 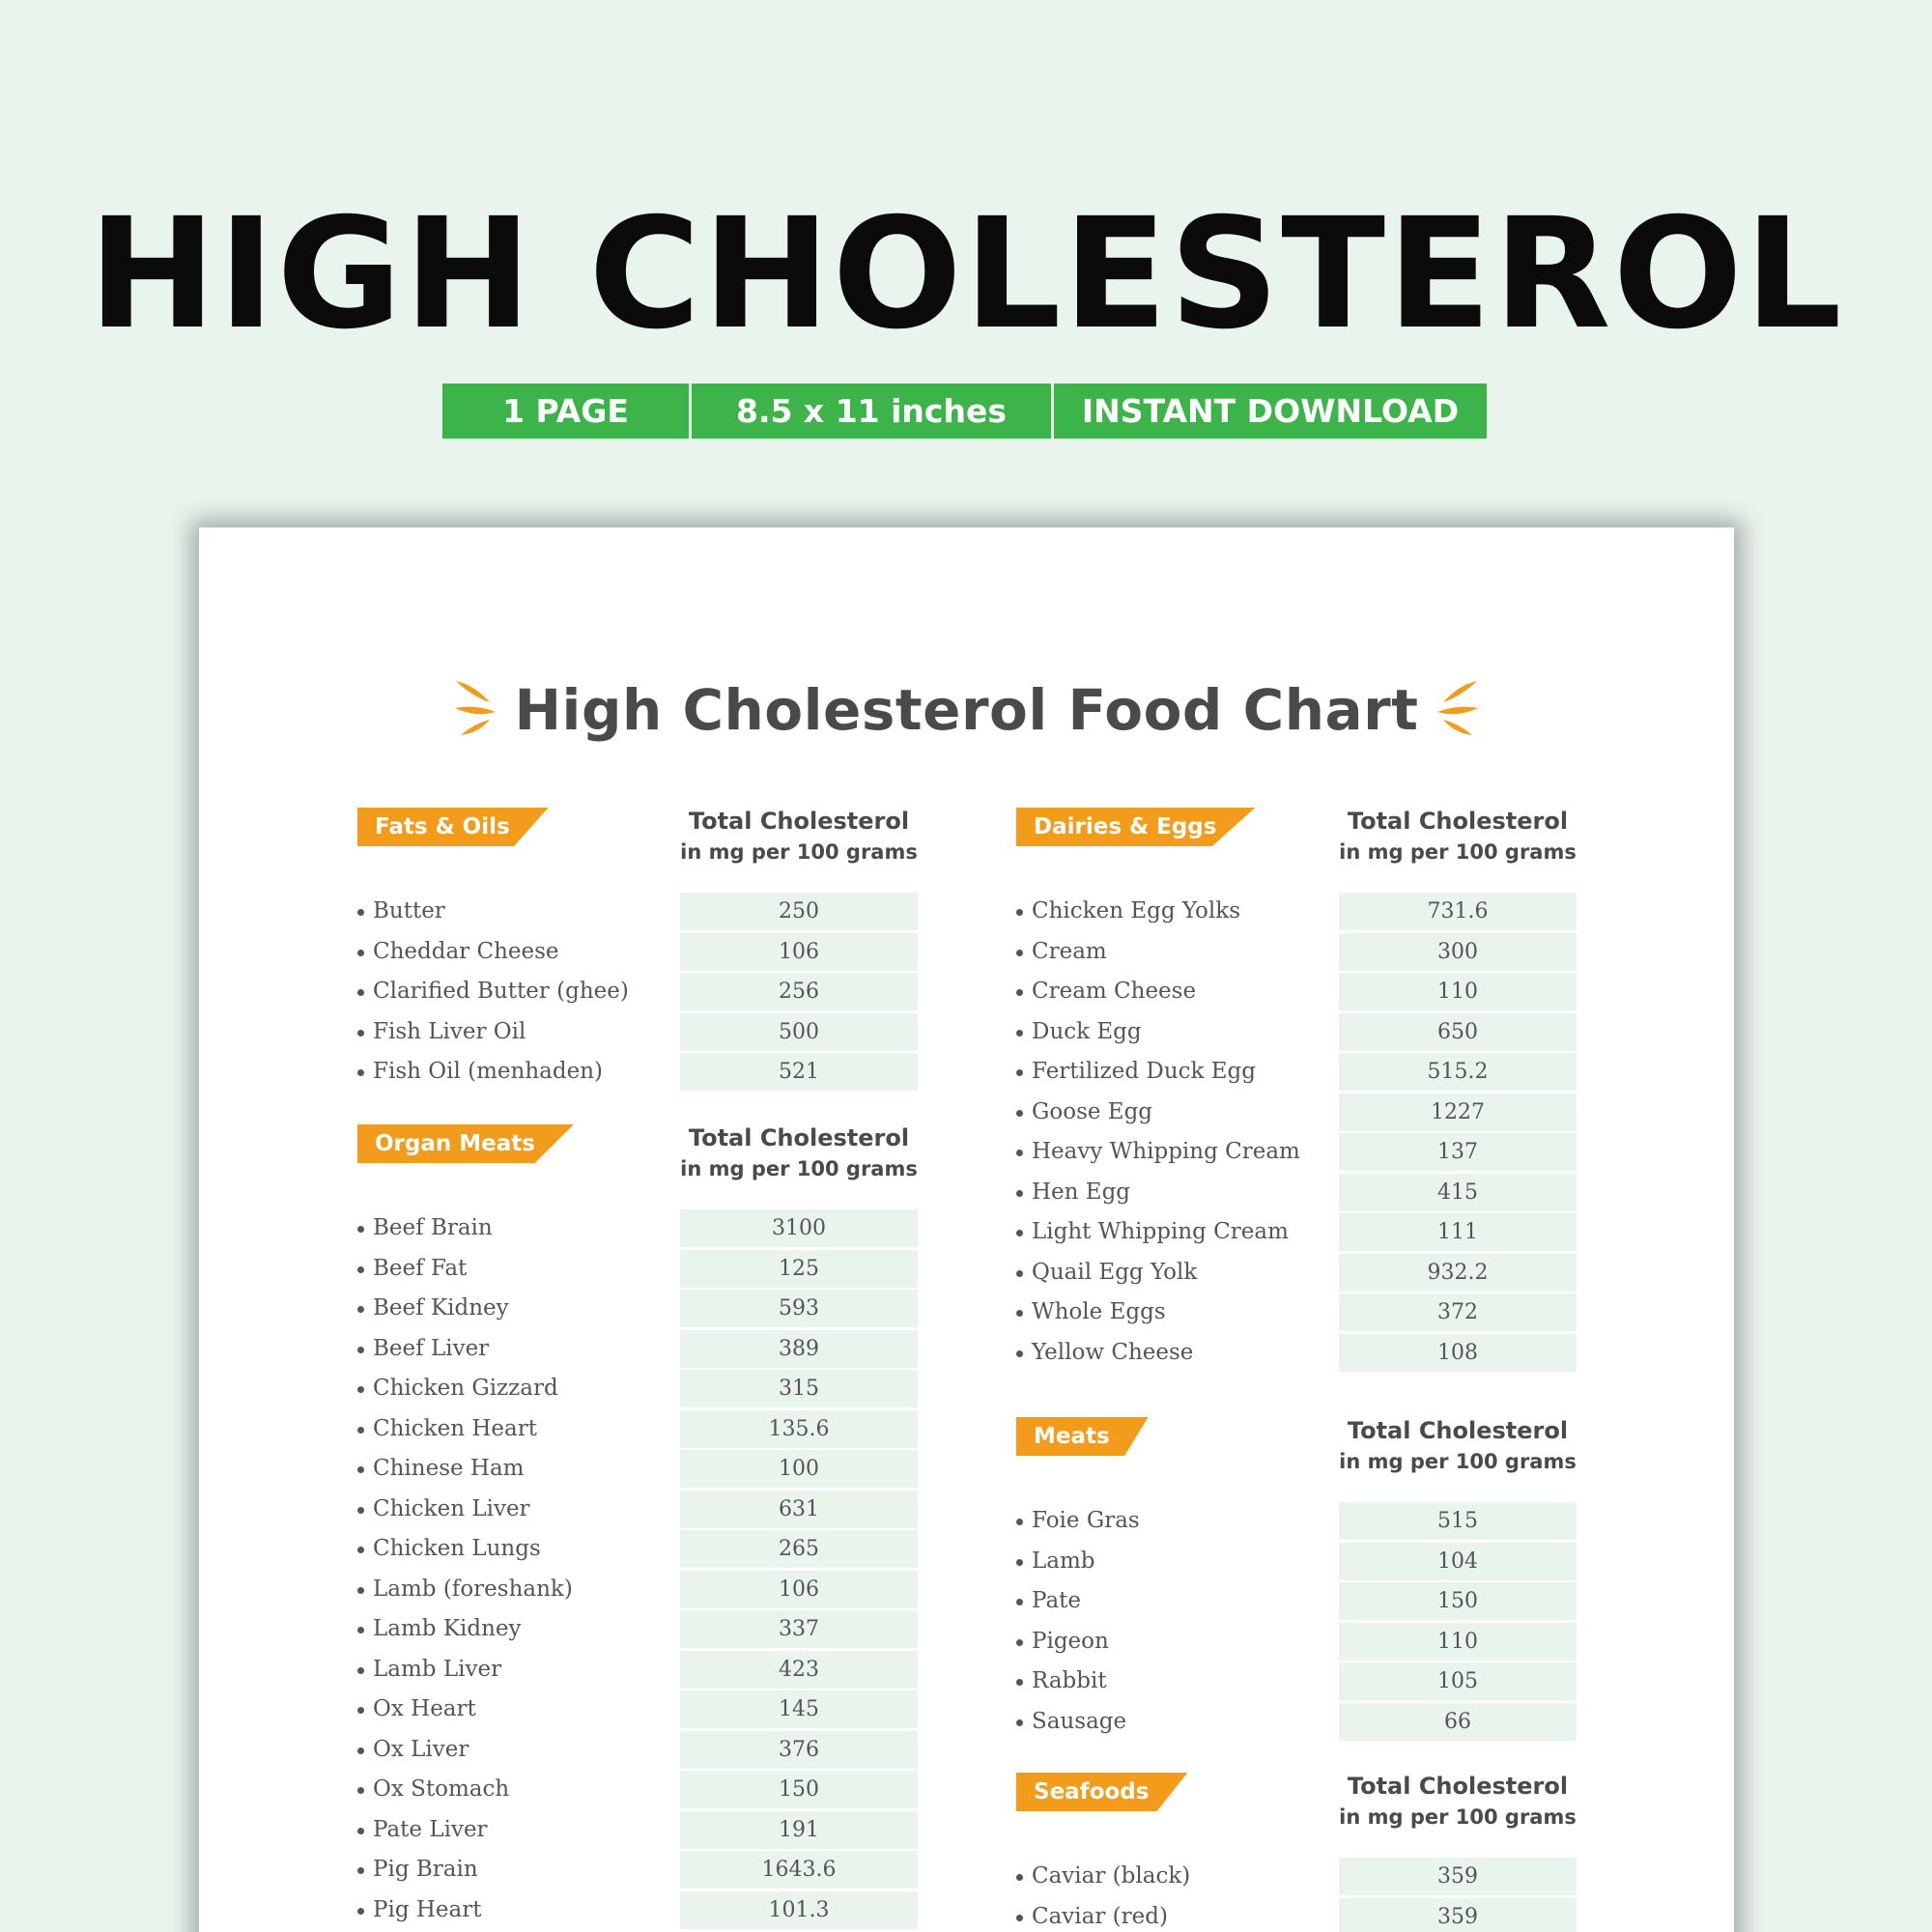 I want to click on cholesterol-value: 423, so click(x=799, y=1669).